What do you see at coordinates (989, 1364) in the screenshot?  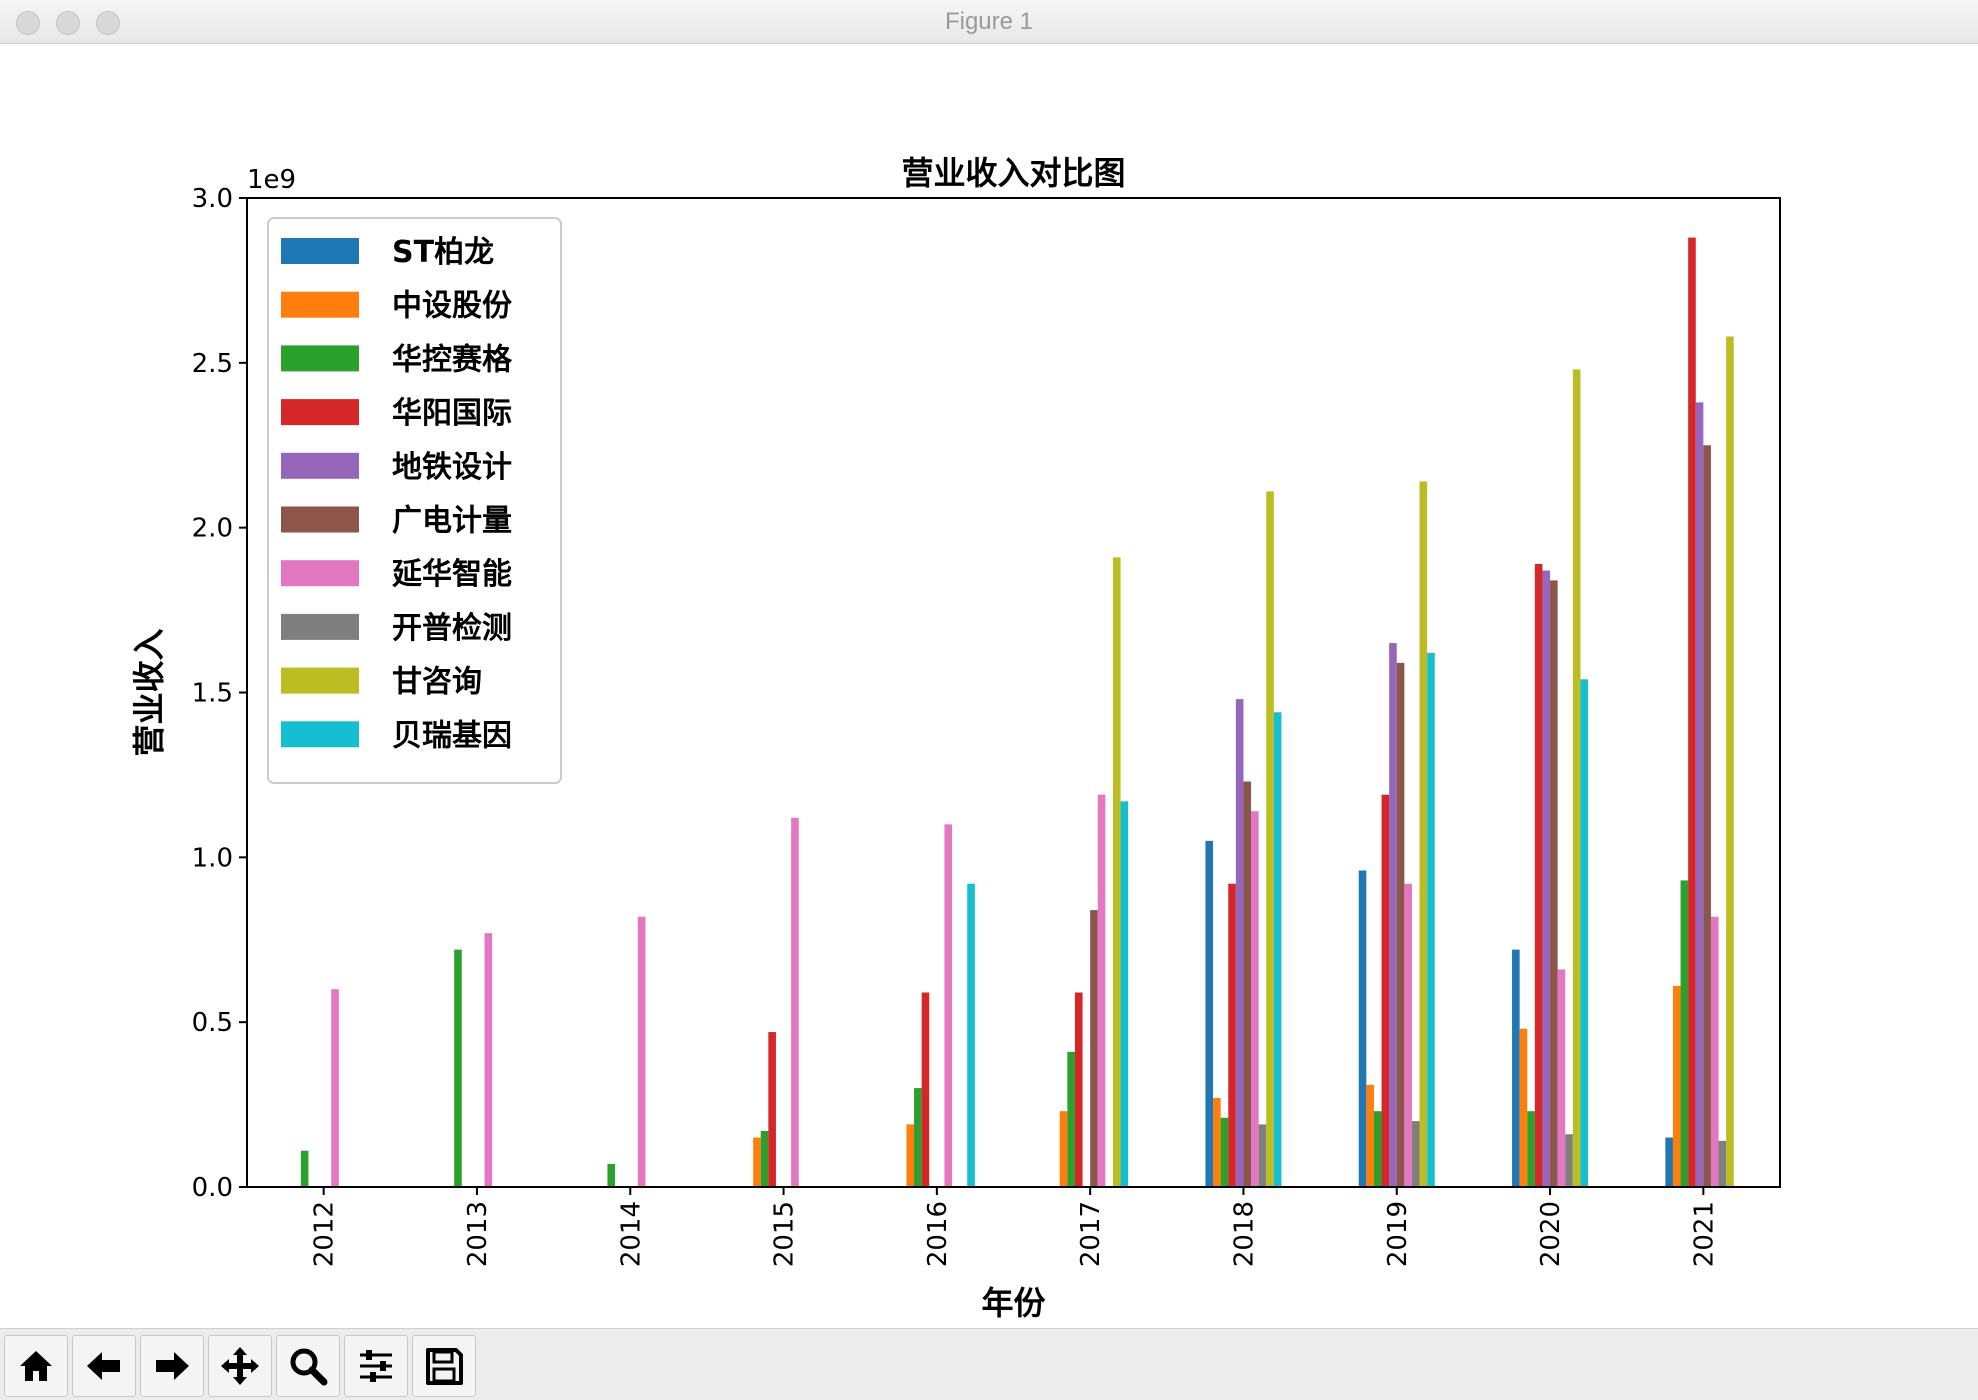 I see `navigation-toolbar` at bounding box center [989, 1364].